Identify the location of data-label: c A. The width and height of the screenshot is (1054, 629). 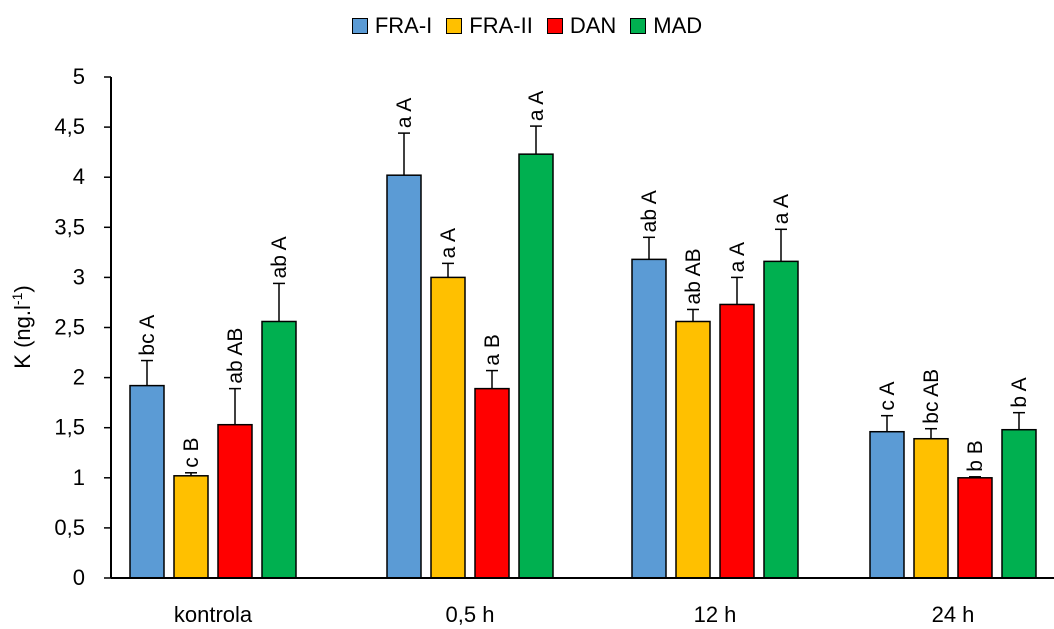
(887, 395).